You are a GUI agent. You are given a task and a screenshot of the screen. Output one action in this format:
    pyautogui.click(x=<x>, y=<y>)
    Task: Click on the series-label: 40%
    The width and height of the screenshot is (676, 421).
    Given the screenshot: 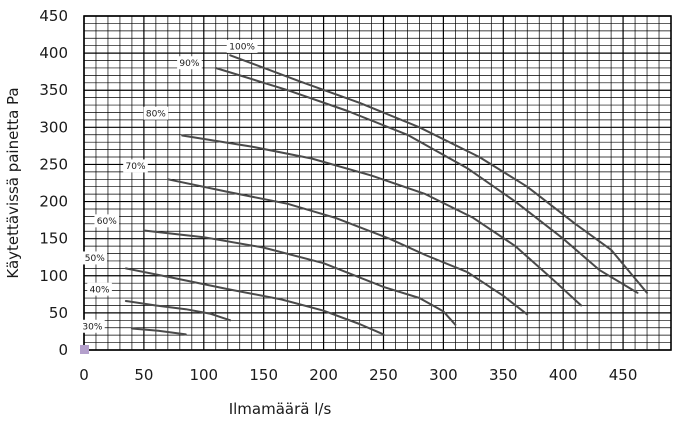 What is the action you would take?
    pyautogui.click(x=100, y=290)
    